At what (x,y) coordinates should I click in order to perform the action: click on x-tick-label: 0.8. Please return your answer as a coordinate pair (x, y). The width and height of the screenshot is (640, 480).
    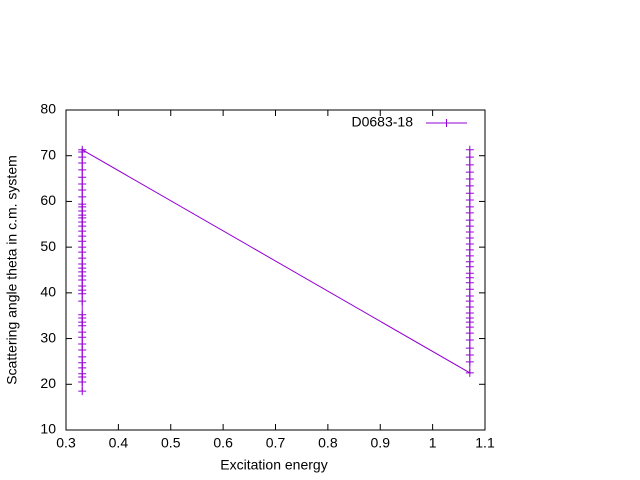
    Looking at the image, I should click on (328, 443).